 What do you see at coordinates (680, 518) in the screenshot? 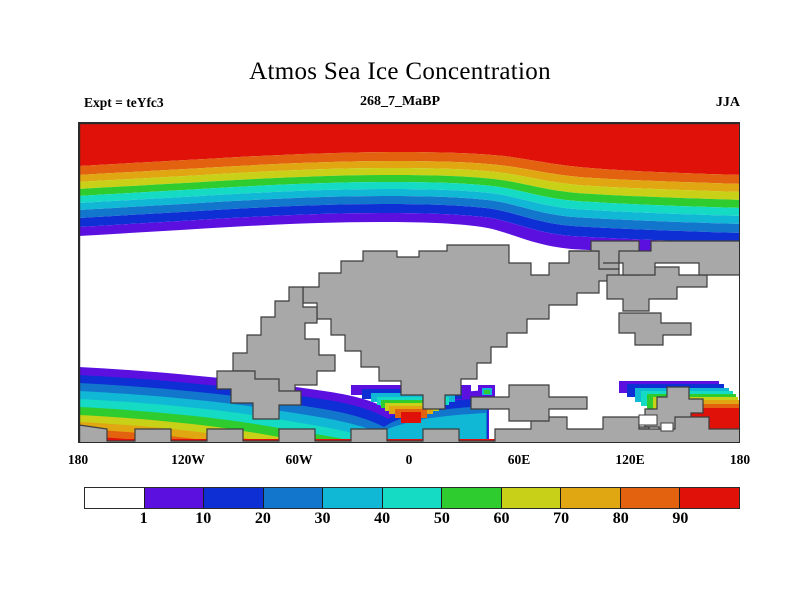
I see `colorbar-label-90: 90` at bounding box center [680, 518].